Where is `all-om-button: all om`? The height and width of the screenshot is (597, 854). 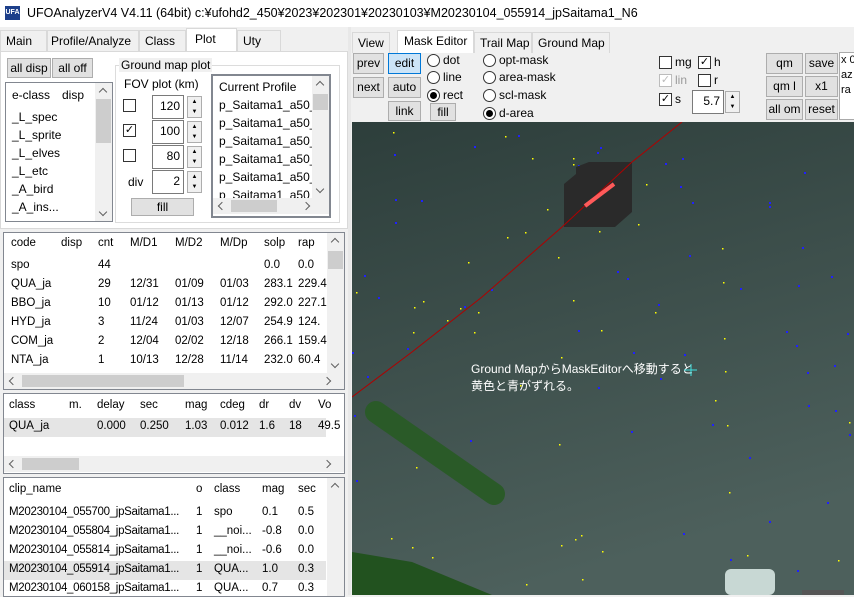
all-om-button: all om is located at coordinates (784, 109).